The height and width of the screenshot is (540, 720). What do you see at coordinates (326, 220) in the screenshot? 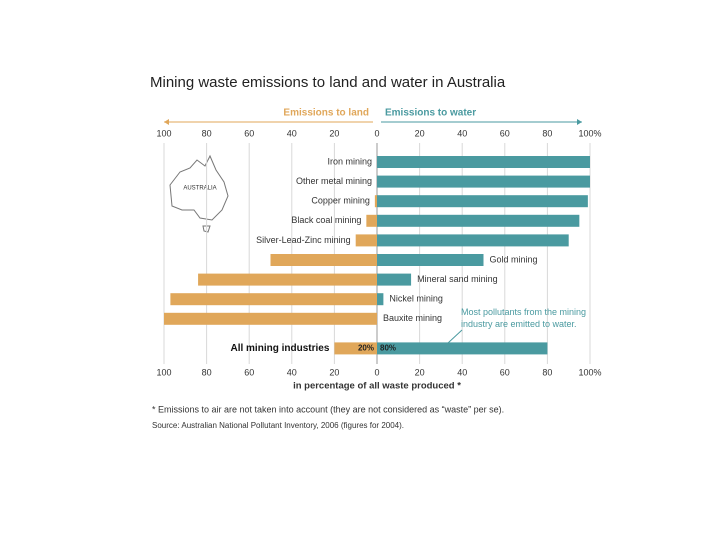
I see `category-label: Black coal mining` at bounding box center [326, 220].